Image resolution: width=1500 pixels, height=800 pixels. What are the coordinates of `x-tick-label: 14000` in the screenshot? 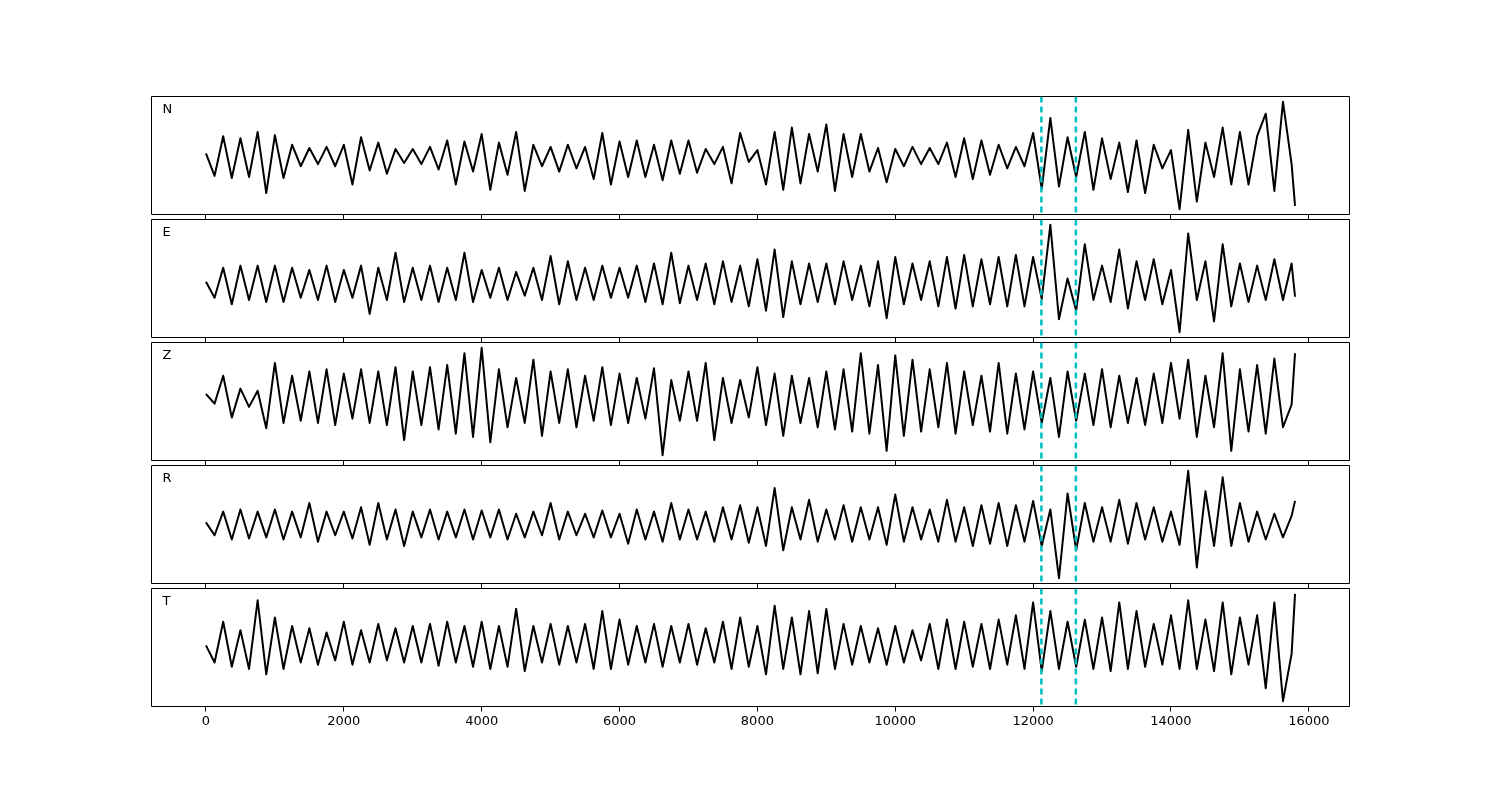 It's located at (1171, 720).